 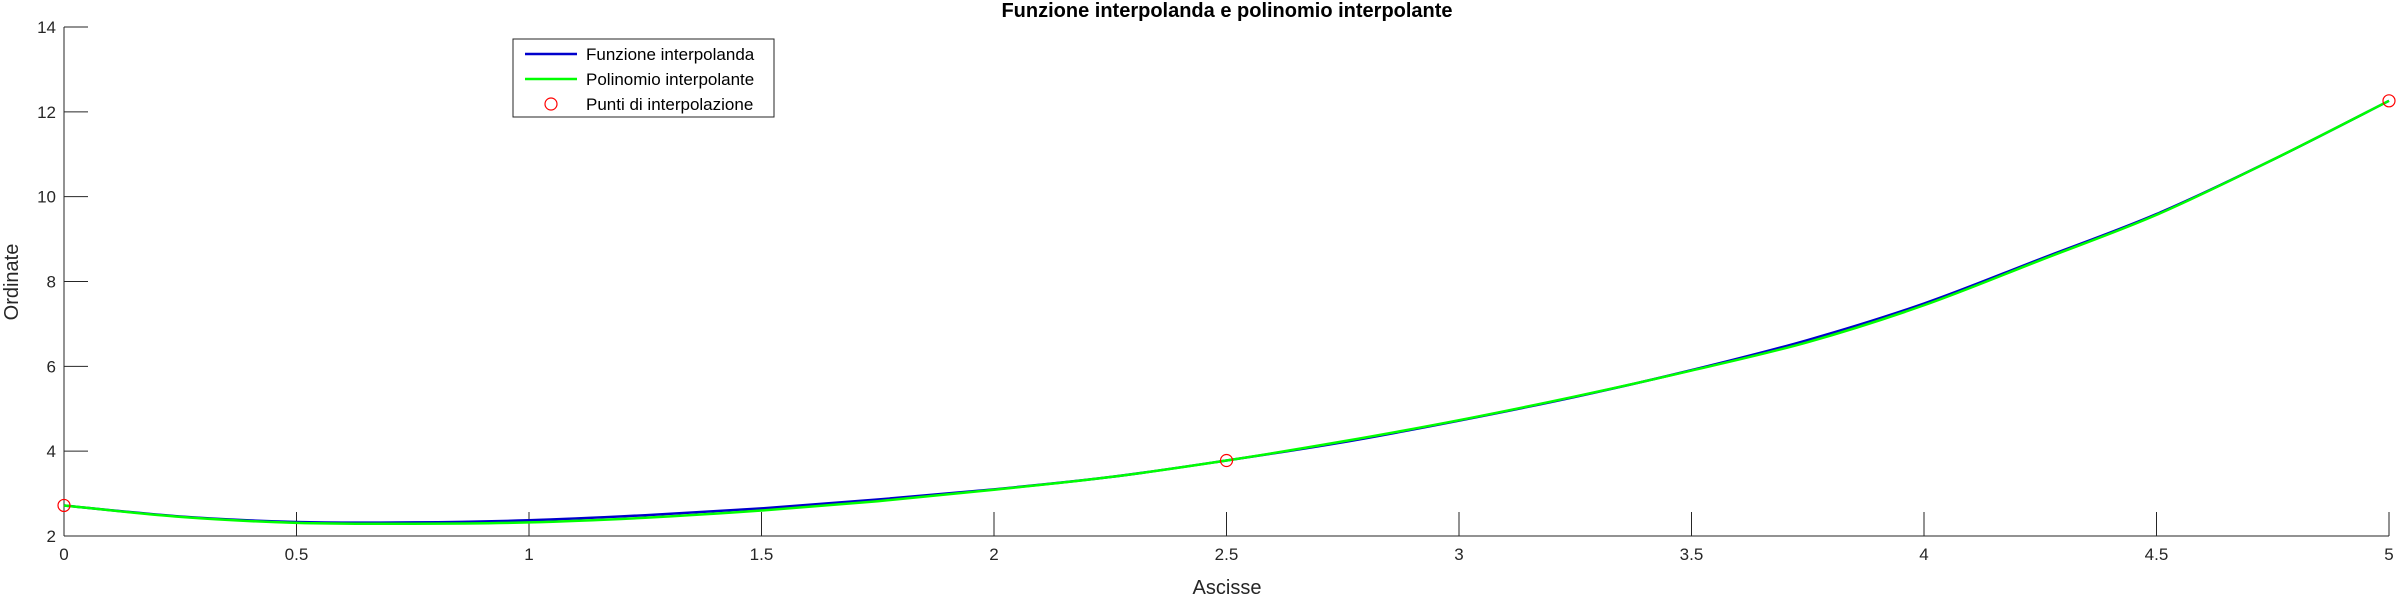 What do you see at coordinates (1458, 554) in the screenshot?
I see `x-tick-label: 3` at bounding box center [1458, 554].